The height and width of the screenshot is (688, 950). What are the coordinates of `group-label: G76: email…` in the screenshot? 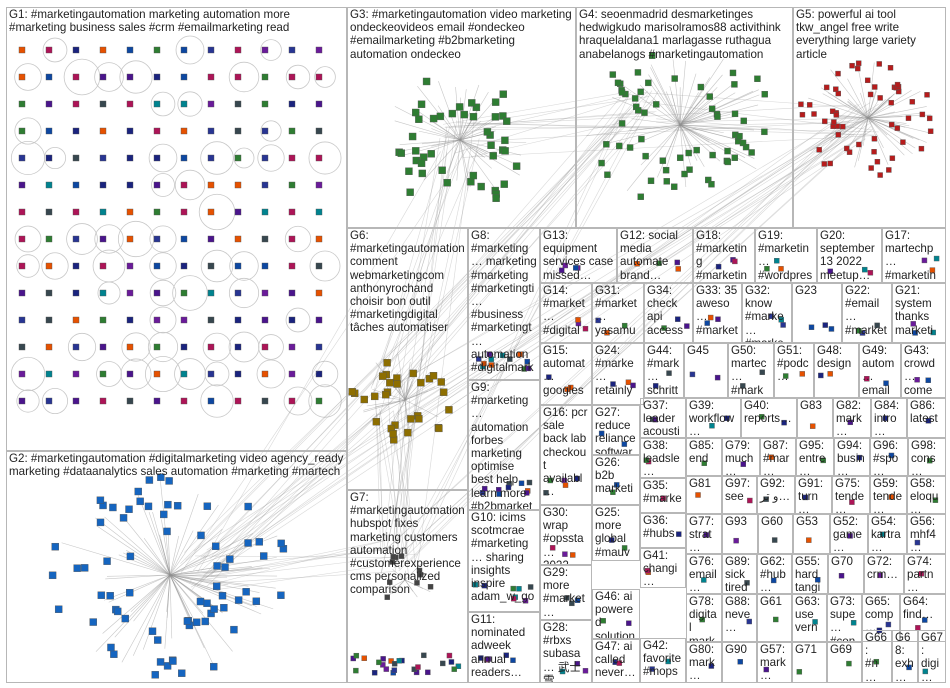 It's located at (703, 574).